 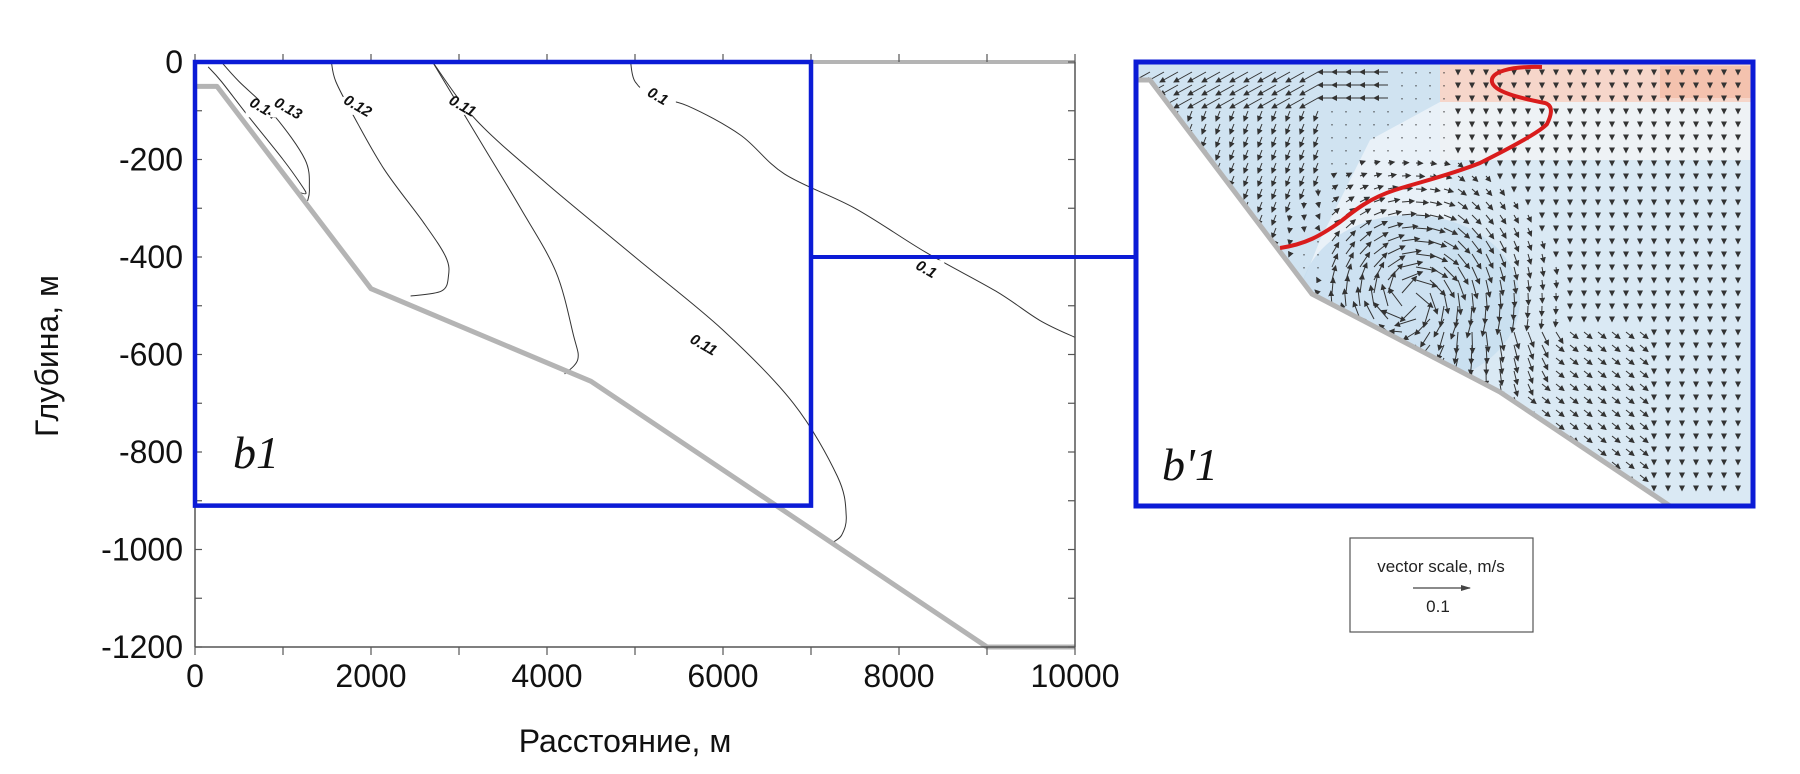 What do you see at coordinates (639, 302) in the screenshot?
I see `contour-line-0.11` at bounding box center [639, 302].